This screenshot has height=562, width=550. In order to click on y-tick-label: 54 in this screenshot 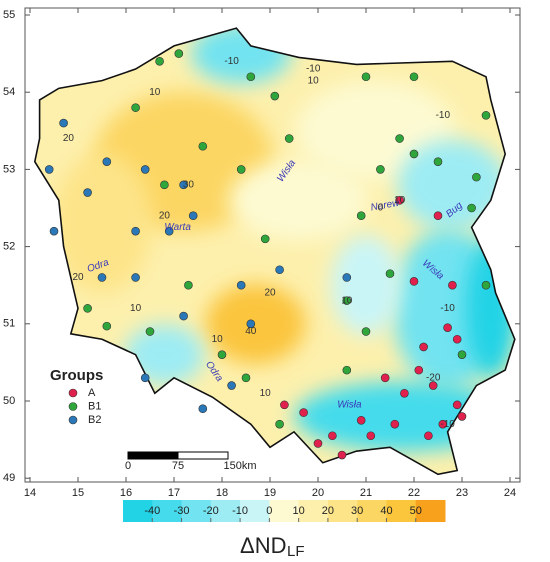, I will do `click(9, 92)`.